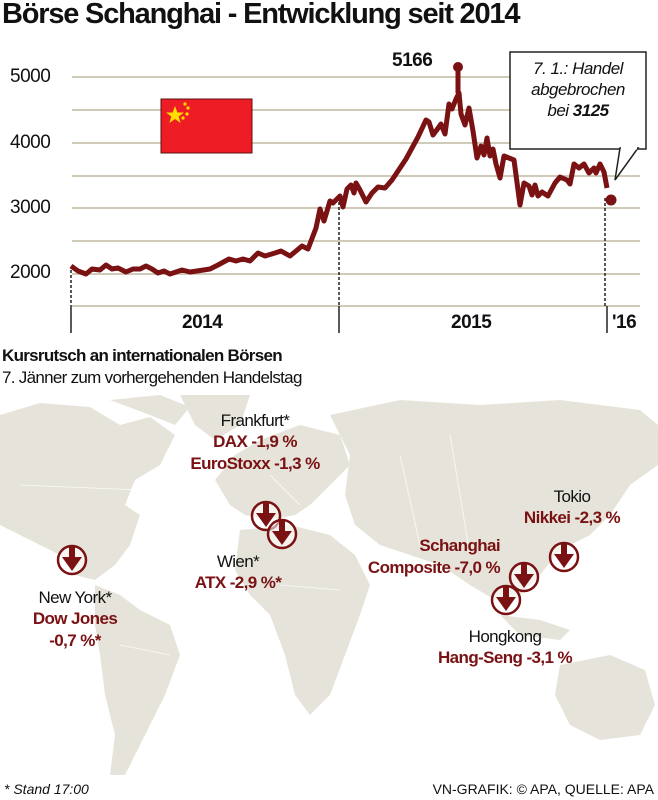 The height and width of the screenshot is (800, 658). What do you see at coordinates (338, 252) in the screenshot?
I see `dotted-markers` at bounding box center [338, 252].